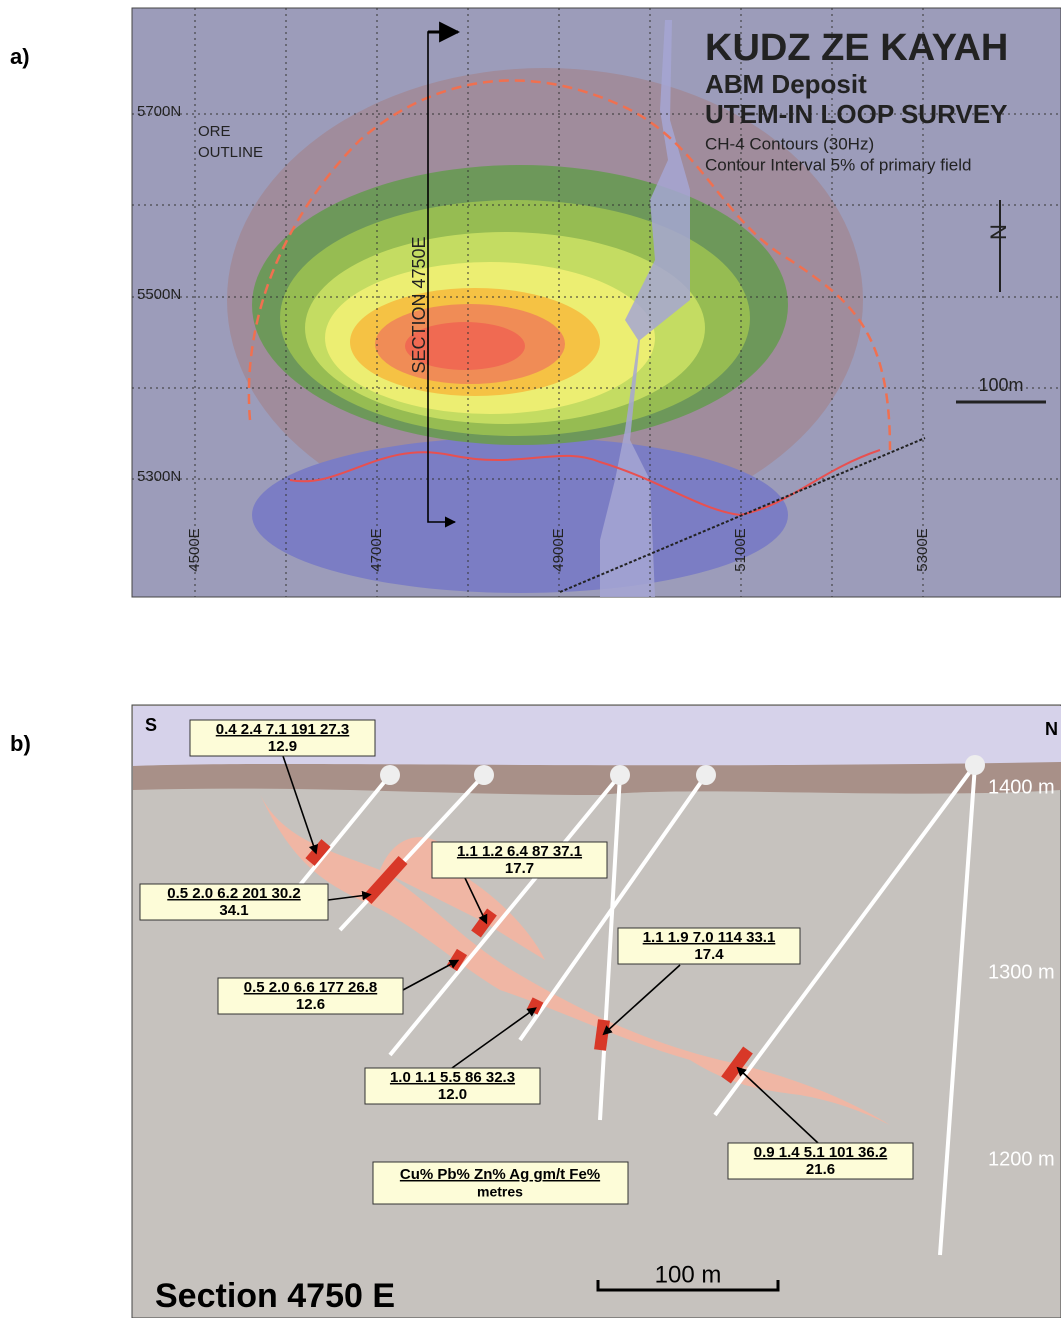 The width and height of the screenshot is (1061, 1318). Describe the element at coordinates (922, 549) in the screenshot. I see `easting-label: 5300E` at that location.